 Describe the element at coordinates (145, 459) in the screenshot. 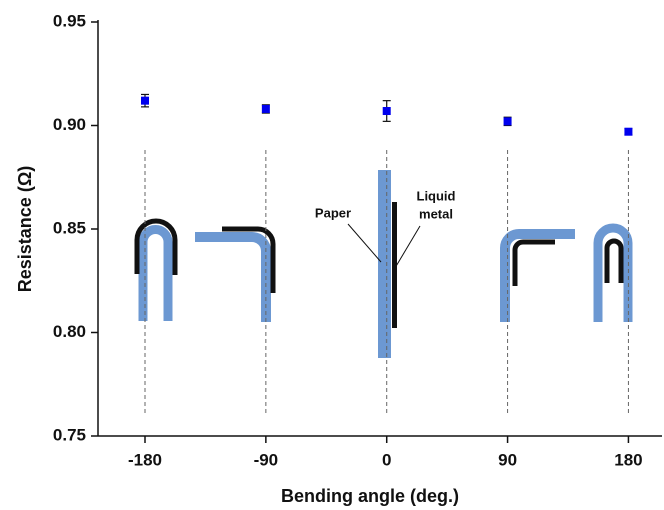

I see `x-tick-label: -180` at that location.